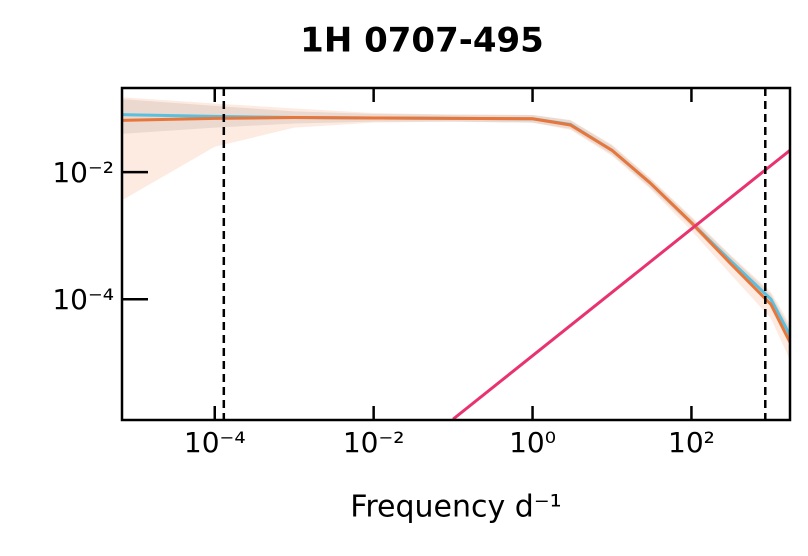  Describe the element at coordinates (374, 442) in the screenshot. I see `x-tick-label: 10⁻²` at that location.